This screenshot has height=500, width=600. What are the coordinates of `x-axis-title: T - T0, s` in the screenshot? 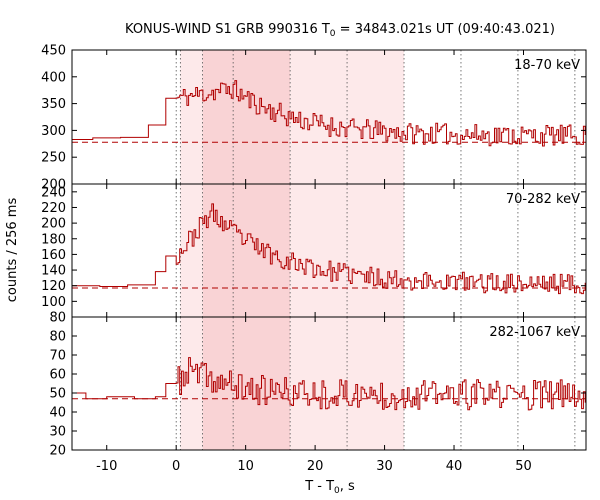 It's located at (329, 487).